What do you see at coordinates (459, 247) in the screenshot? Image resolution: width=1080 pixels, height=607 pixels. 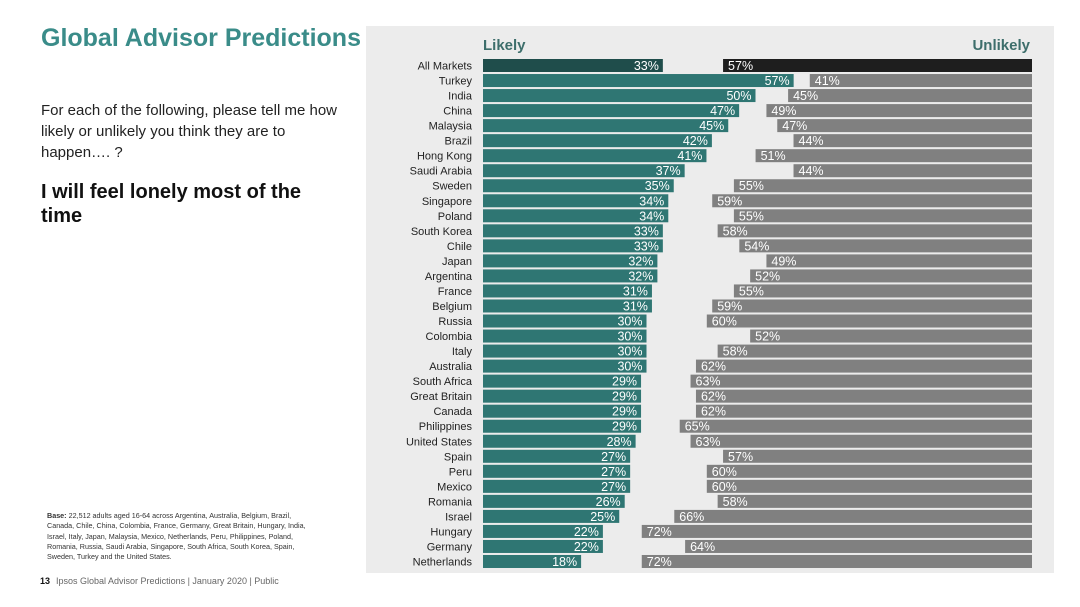 I see `category-label: Chile` at bounding box center [459, 247].